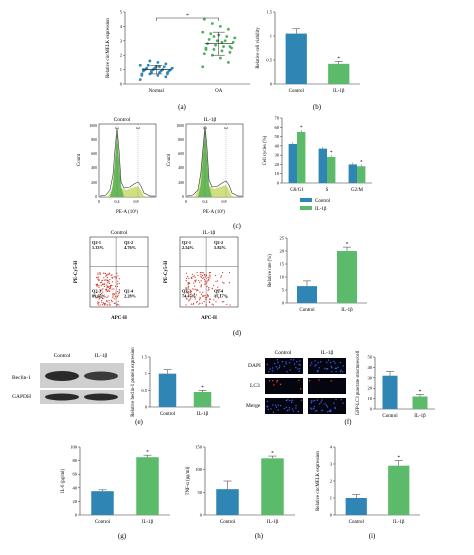 This screenshot has height=555, width=474. I want to click on x-tick-label: IL-1β, so click(347, 310).